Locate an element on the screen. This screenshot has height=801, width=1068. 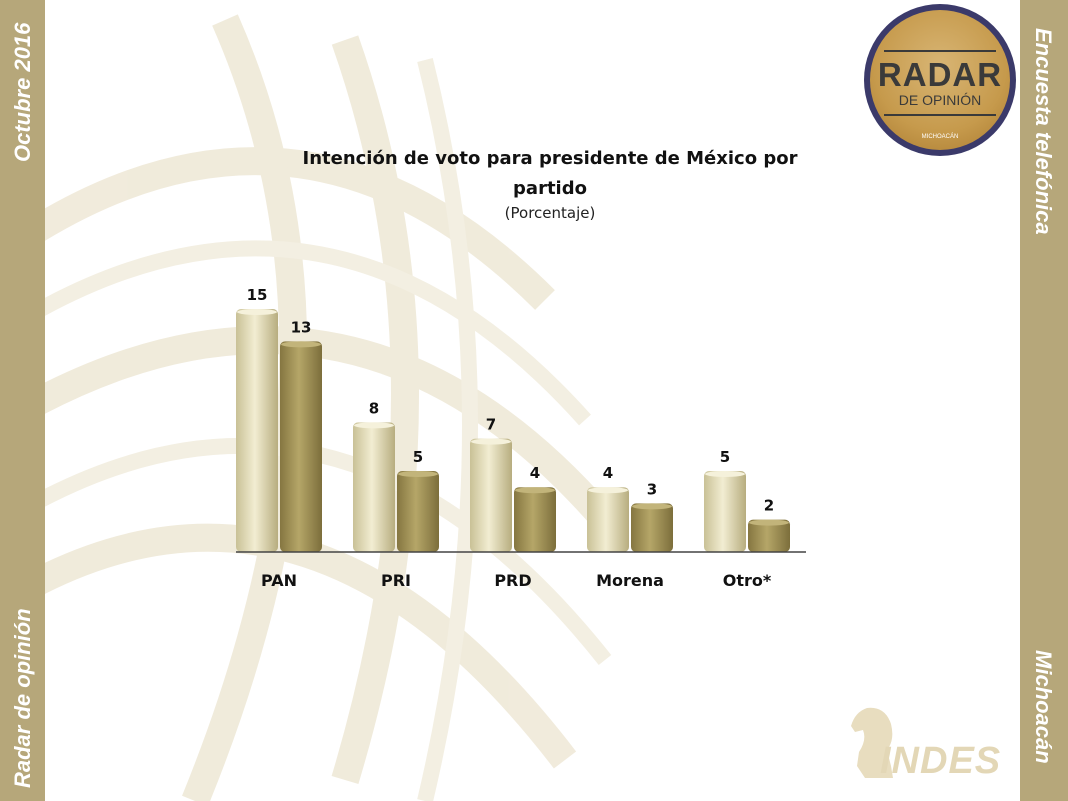
bar-pri-series2 is located at coordinates (418, 511).